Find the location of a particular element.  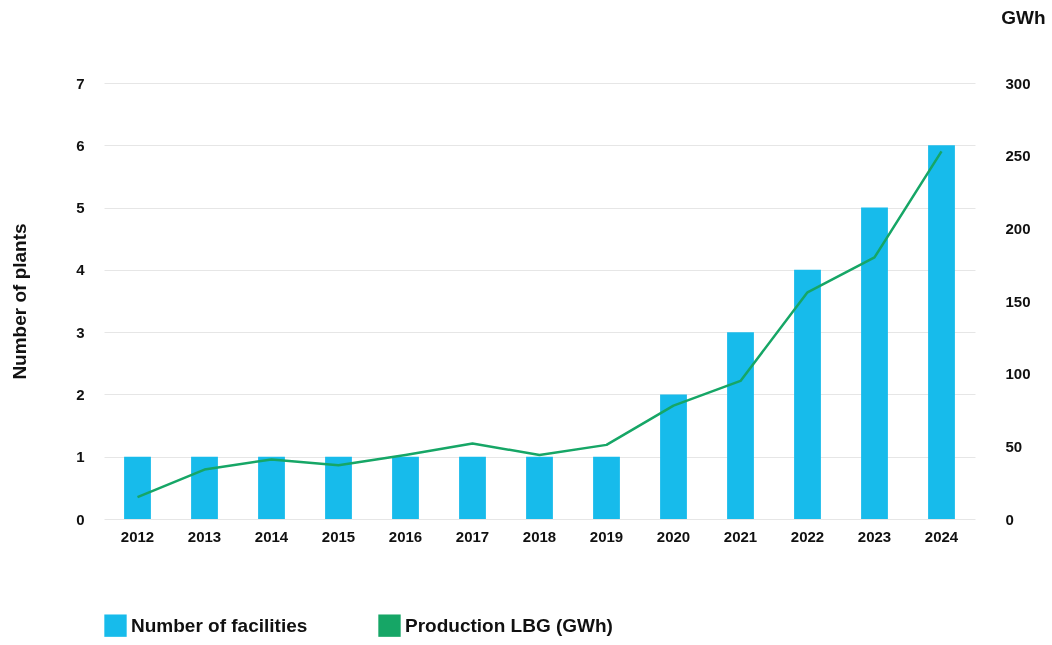

y-tick-label: 1 is located at coordinates (80, 457).